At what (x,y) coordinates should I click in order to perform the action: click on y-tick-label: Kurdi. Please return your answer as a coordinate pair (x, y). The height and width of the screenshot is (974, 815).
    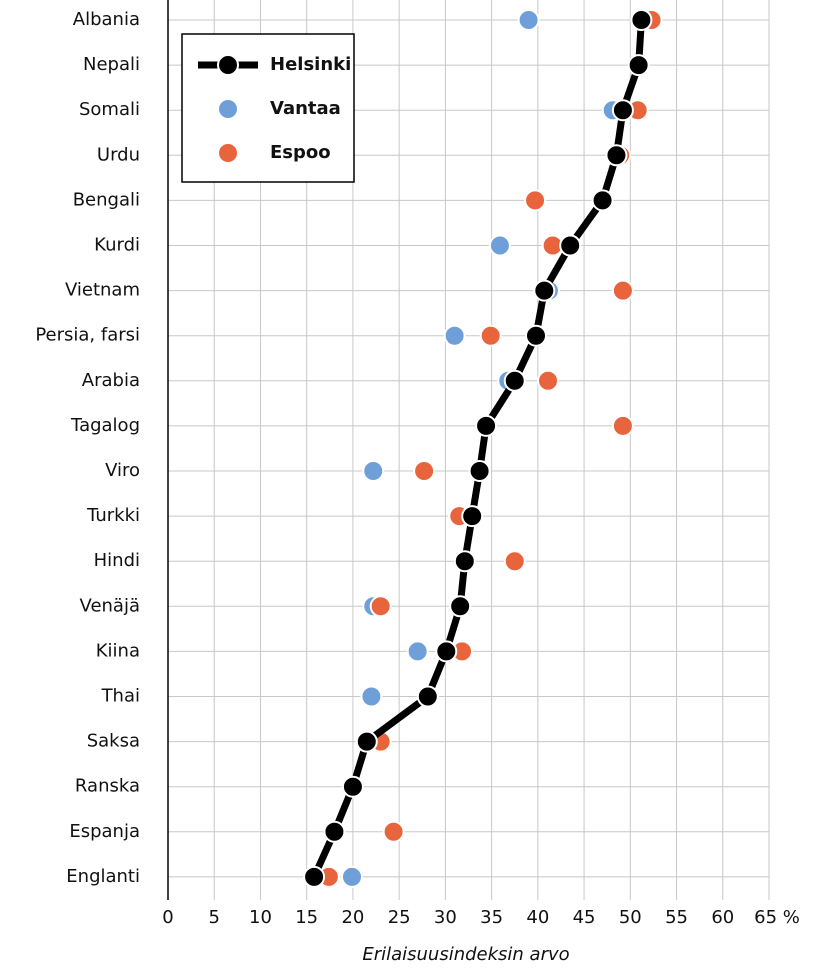
    Looking at the image, I should click on (117, 245).